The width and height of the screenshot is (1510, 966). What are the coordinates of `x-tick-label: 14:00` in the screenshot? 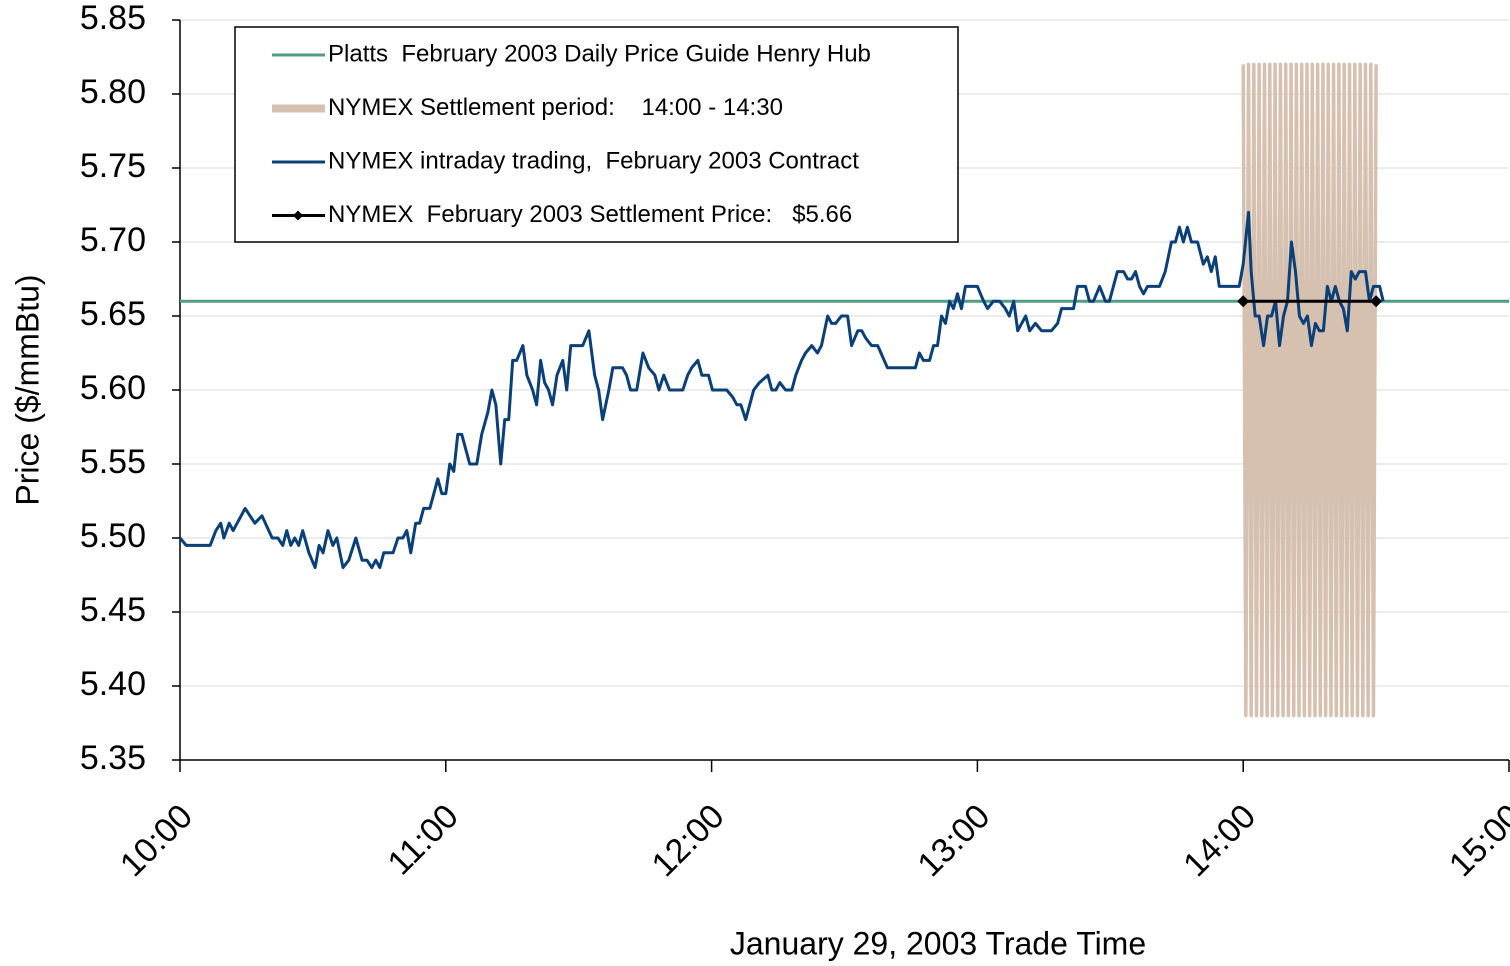 It's located at (1219, 840).